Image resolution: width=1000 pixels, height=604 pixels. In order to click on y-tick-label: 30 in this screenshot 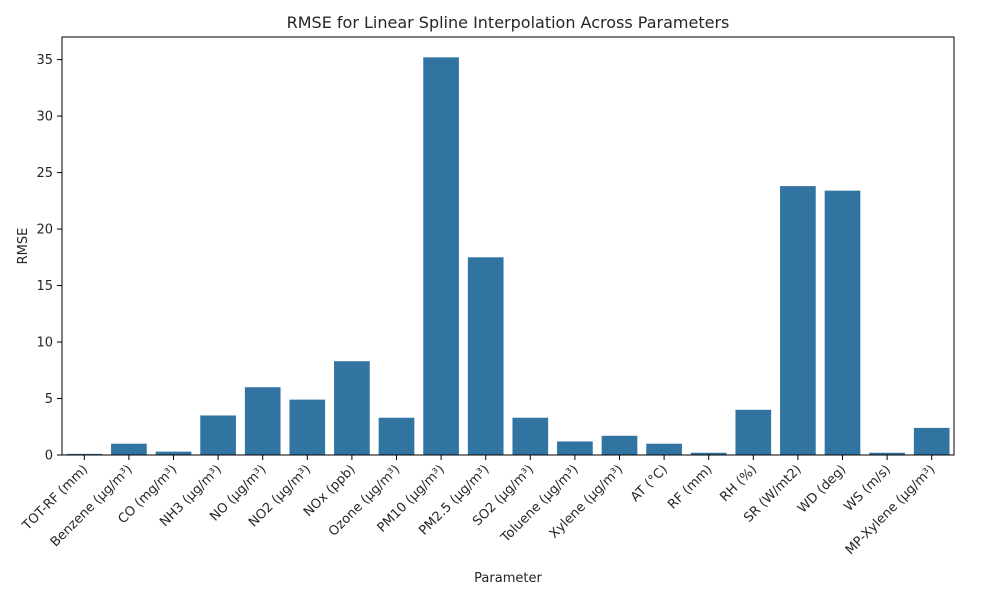, I will do `click(44, 117)`.